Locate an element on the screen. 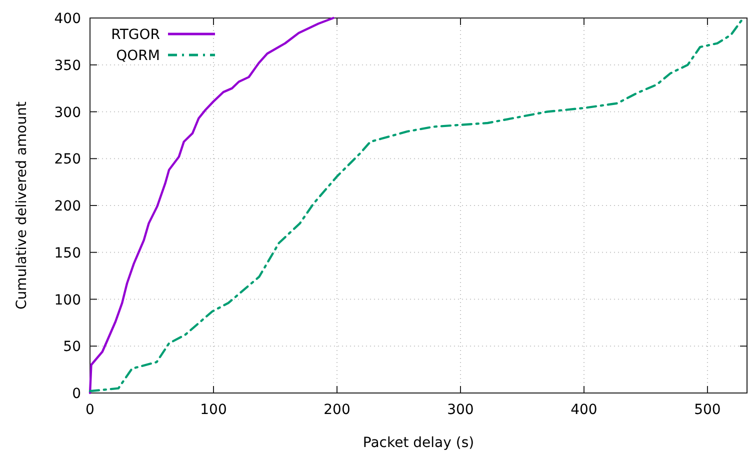 Image resolution: width=748 pixels, height=461 pixels. y-tick-label: 50 is located at coordinates (72, 347).